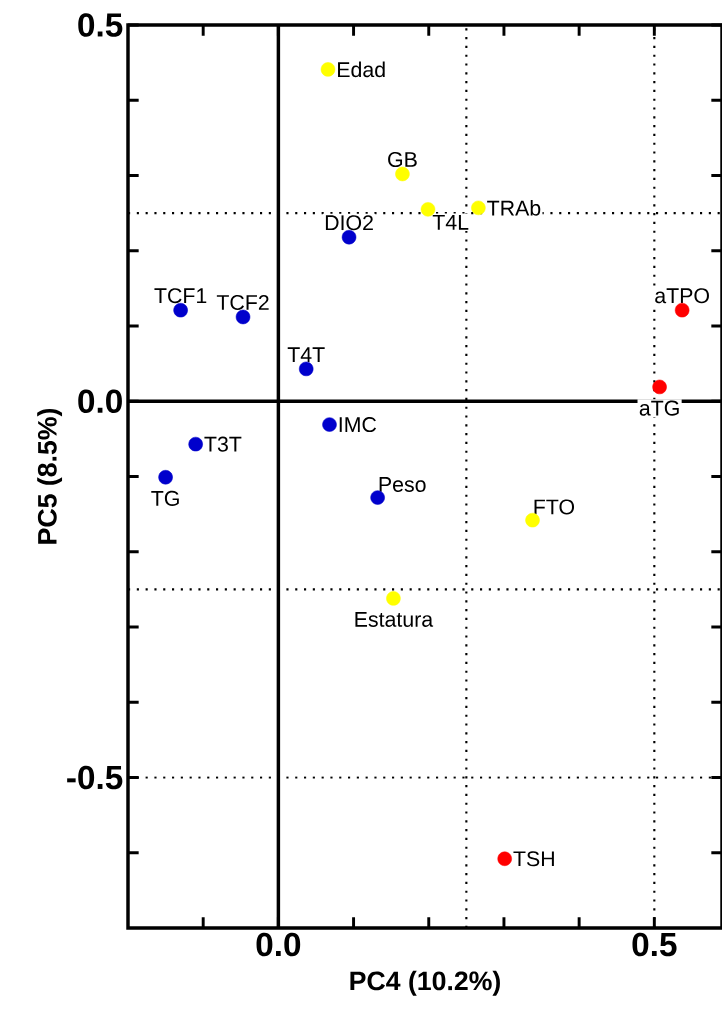  I want to click on annotation: TCF2, so click(242, 302).